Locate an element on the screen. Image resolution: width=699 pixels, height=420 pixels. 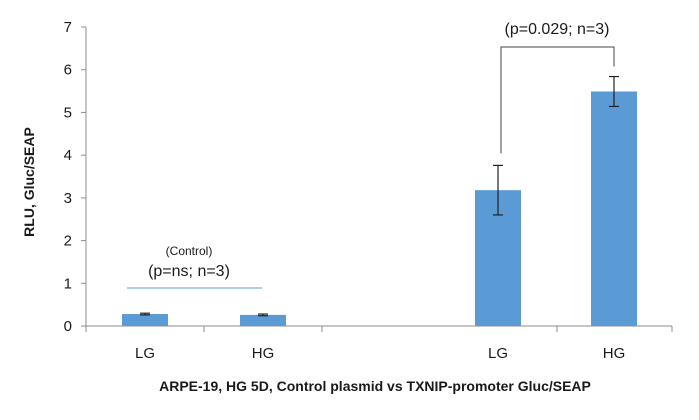
control-p-value: (p=ns; n=3) is located at coordinates (189, 271).